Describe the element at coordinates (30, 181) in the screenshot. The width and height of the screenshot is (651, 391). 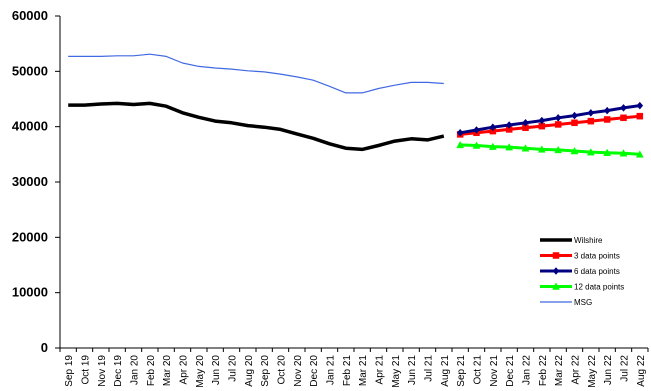
I see `y-tick-label: 30000` at that location.